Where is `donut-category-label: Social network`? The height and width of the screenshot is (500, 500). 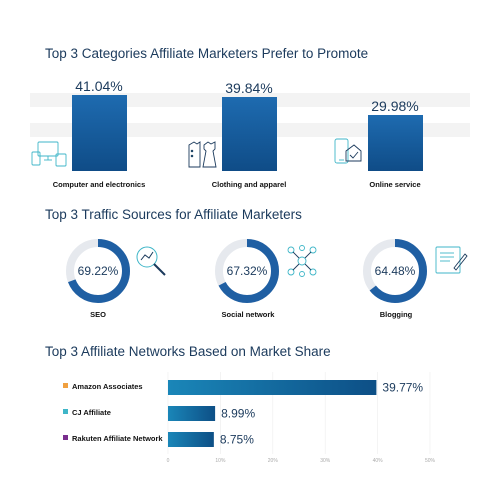 donut-category-label: Social network is located at coordinates (248, 314).